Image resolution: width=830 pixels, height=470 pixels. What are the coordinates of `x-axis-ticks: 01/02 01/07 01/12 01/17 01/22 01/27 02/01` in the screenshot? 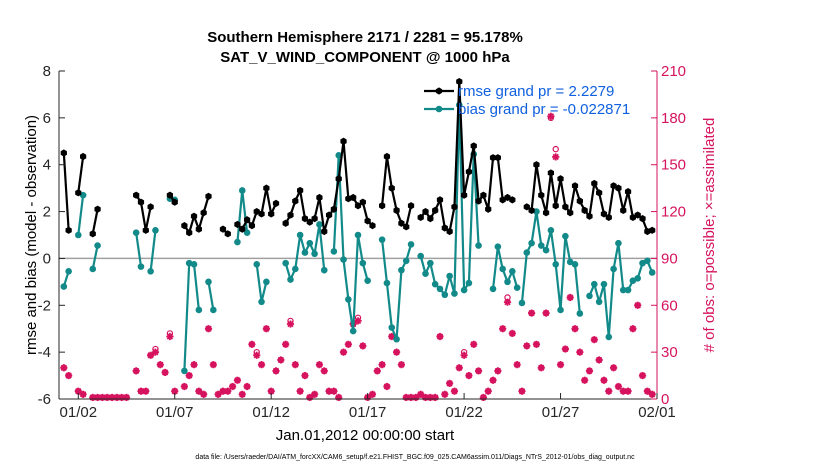 It's located at (368, 407).